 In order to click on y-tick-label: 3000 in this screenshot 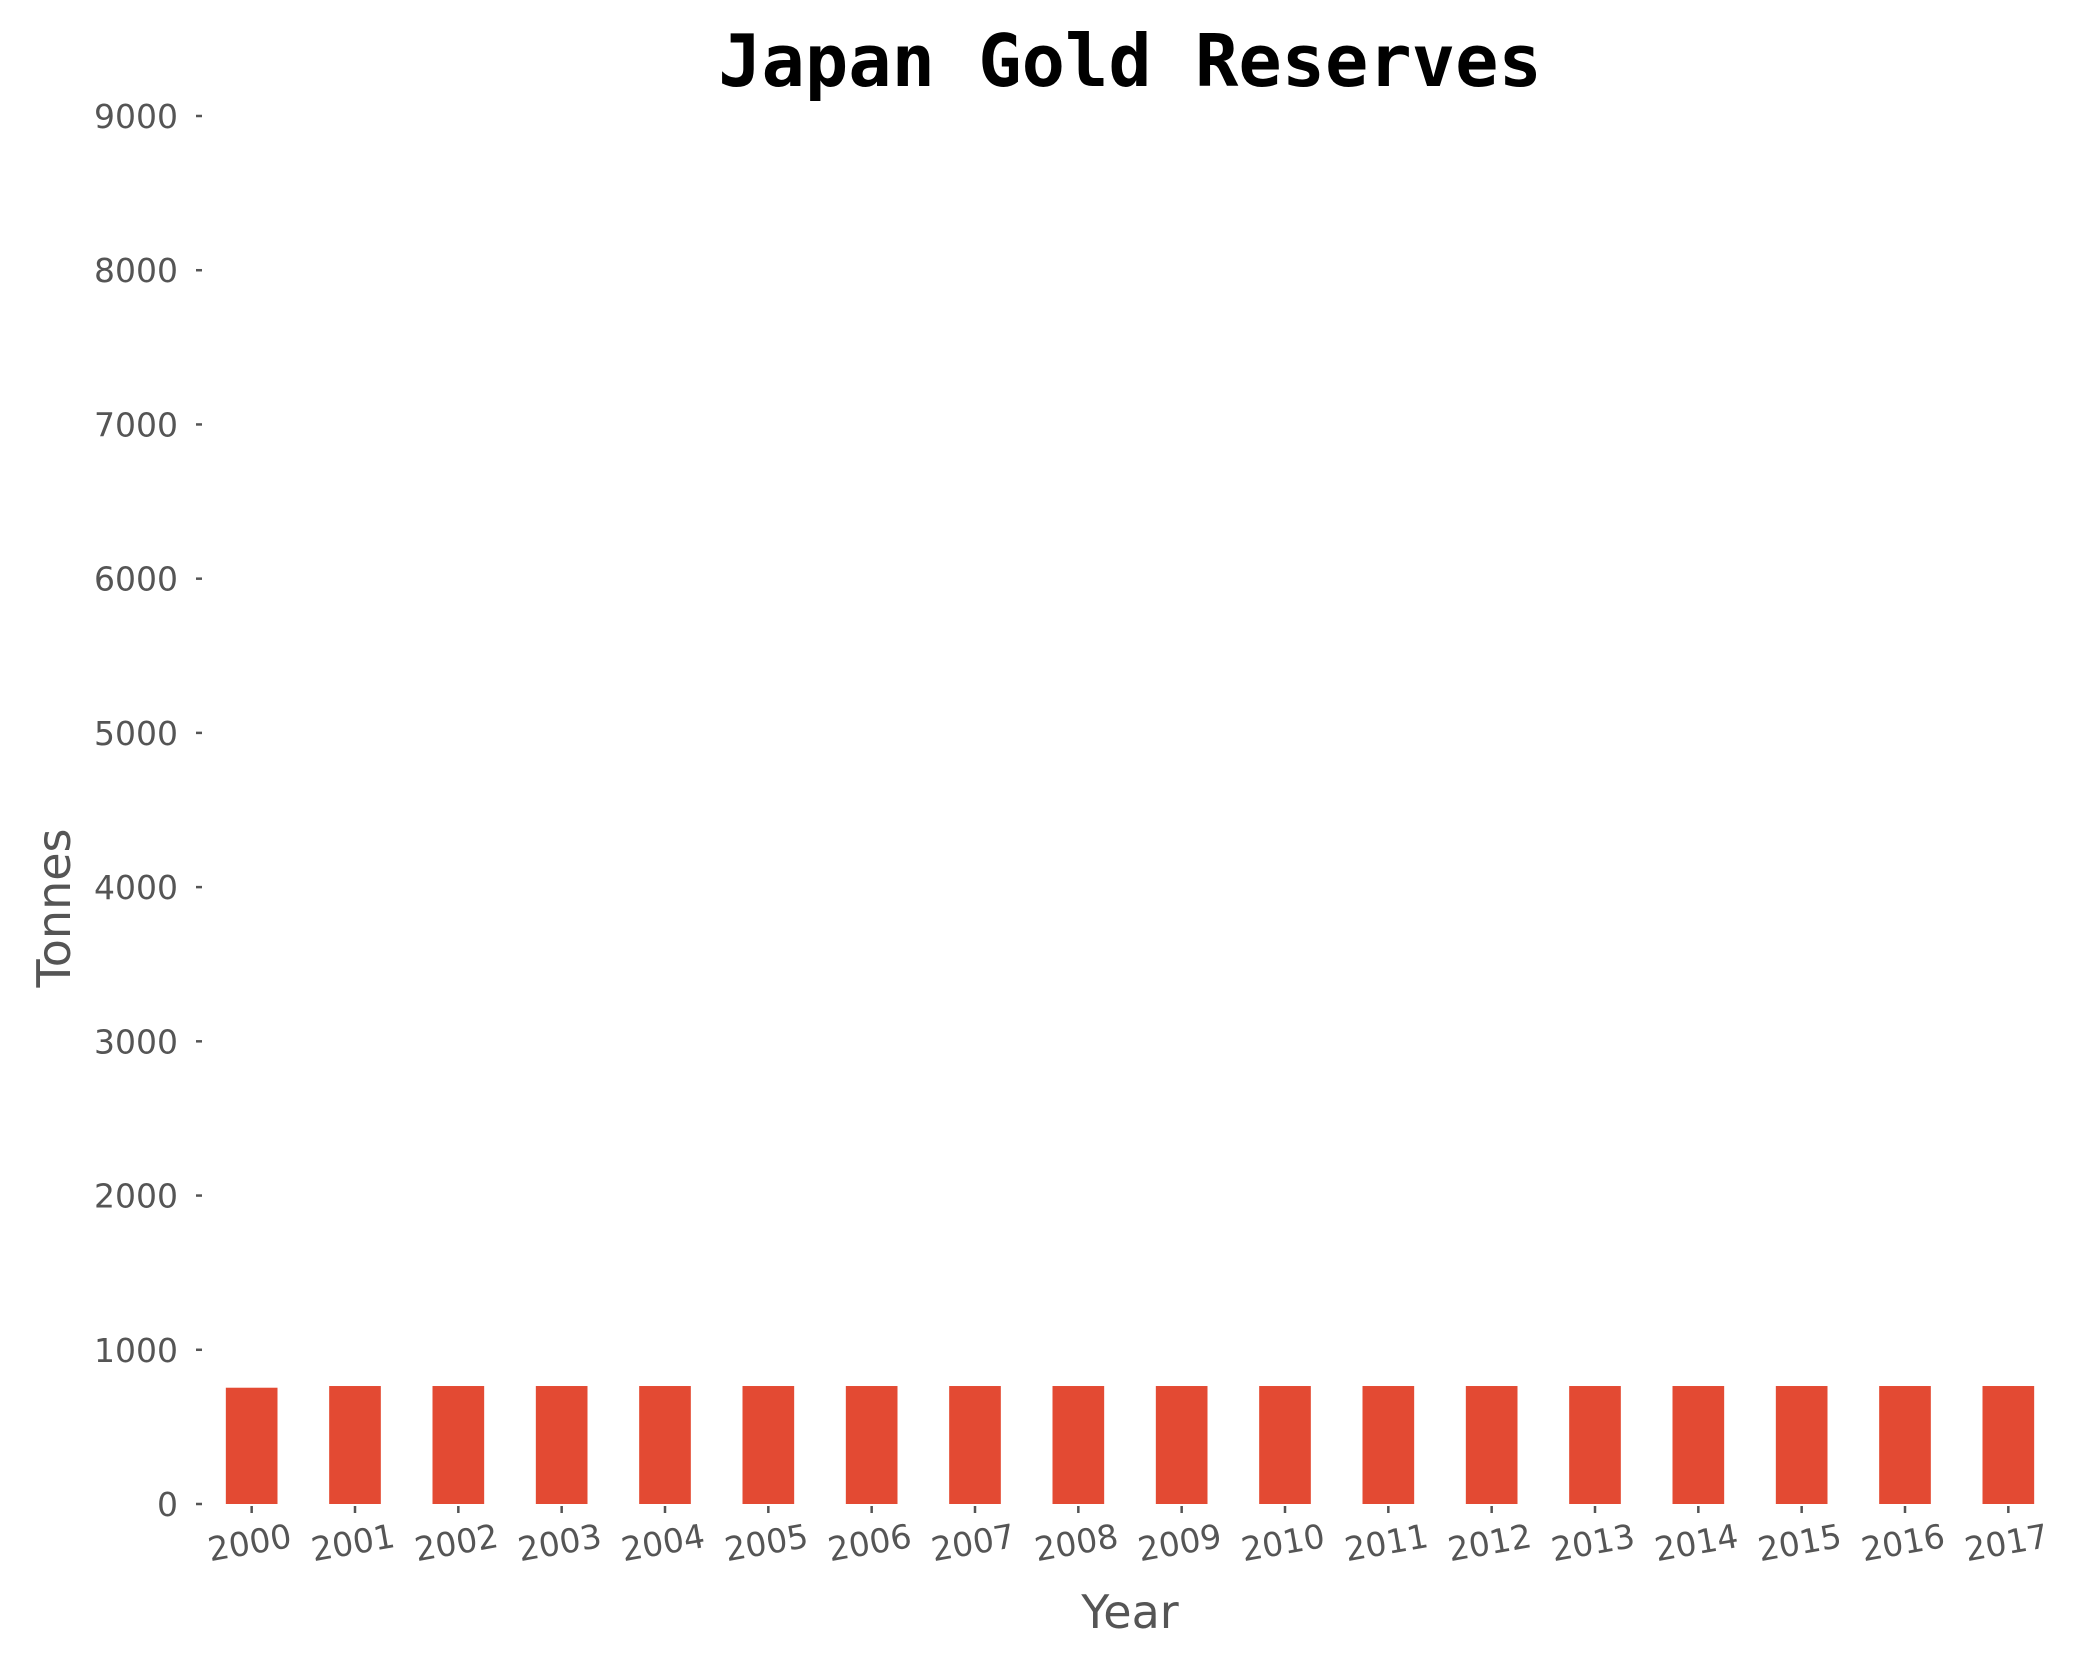, I will do `click(136, 1041)`.